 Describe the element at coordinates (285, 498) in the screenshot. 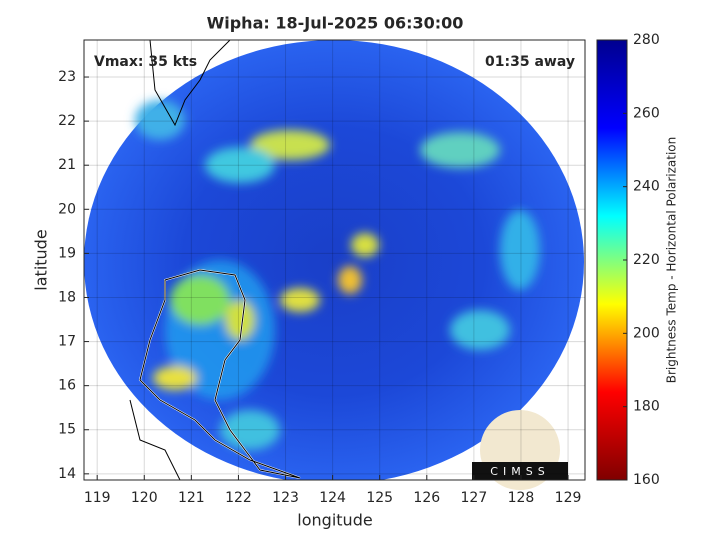

I see `x-tick-label: 123` at that location.